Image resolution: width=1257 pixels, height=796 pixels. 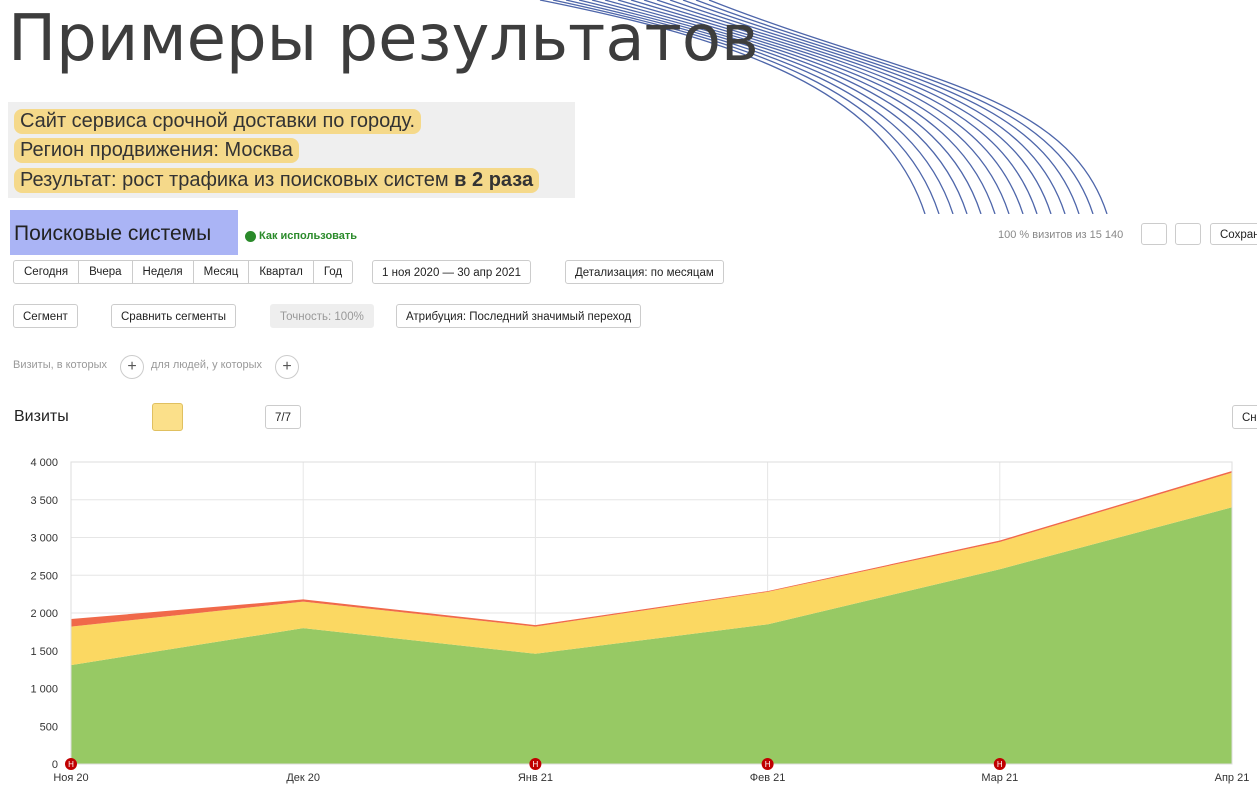 What do you see at coordinates (283, 417) in the screenshot?
I see `annotations-dropdown: 7/7` at bounding box center [283, 417].